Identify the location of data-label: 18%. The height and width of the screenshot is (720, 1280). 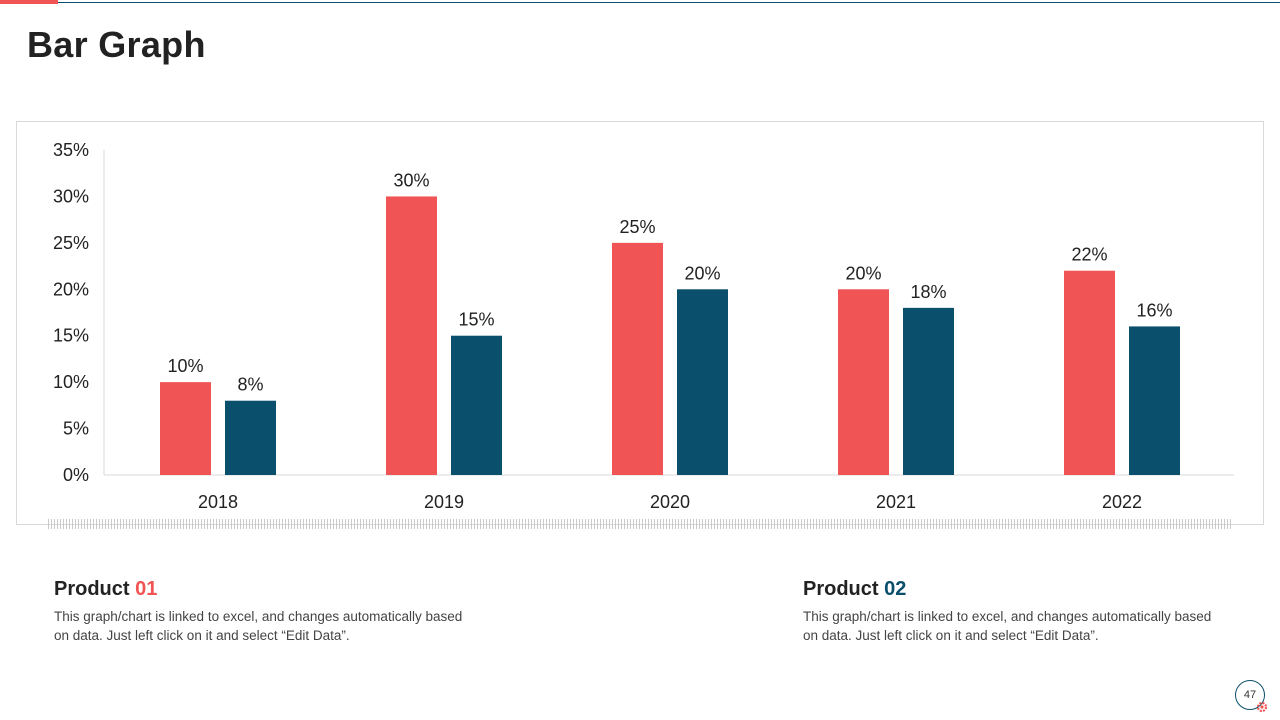
(928, 292).